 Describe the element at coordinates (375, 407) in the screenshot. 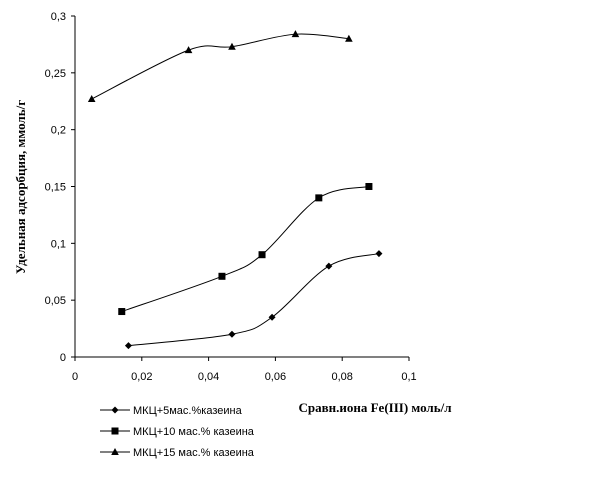

I see `x-axis-title: Сравн.иона Fe(III) моль/л` at that location.